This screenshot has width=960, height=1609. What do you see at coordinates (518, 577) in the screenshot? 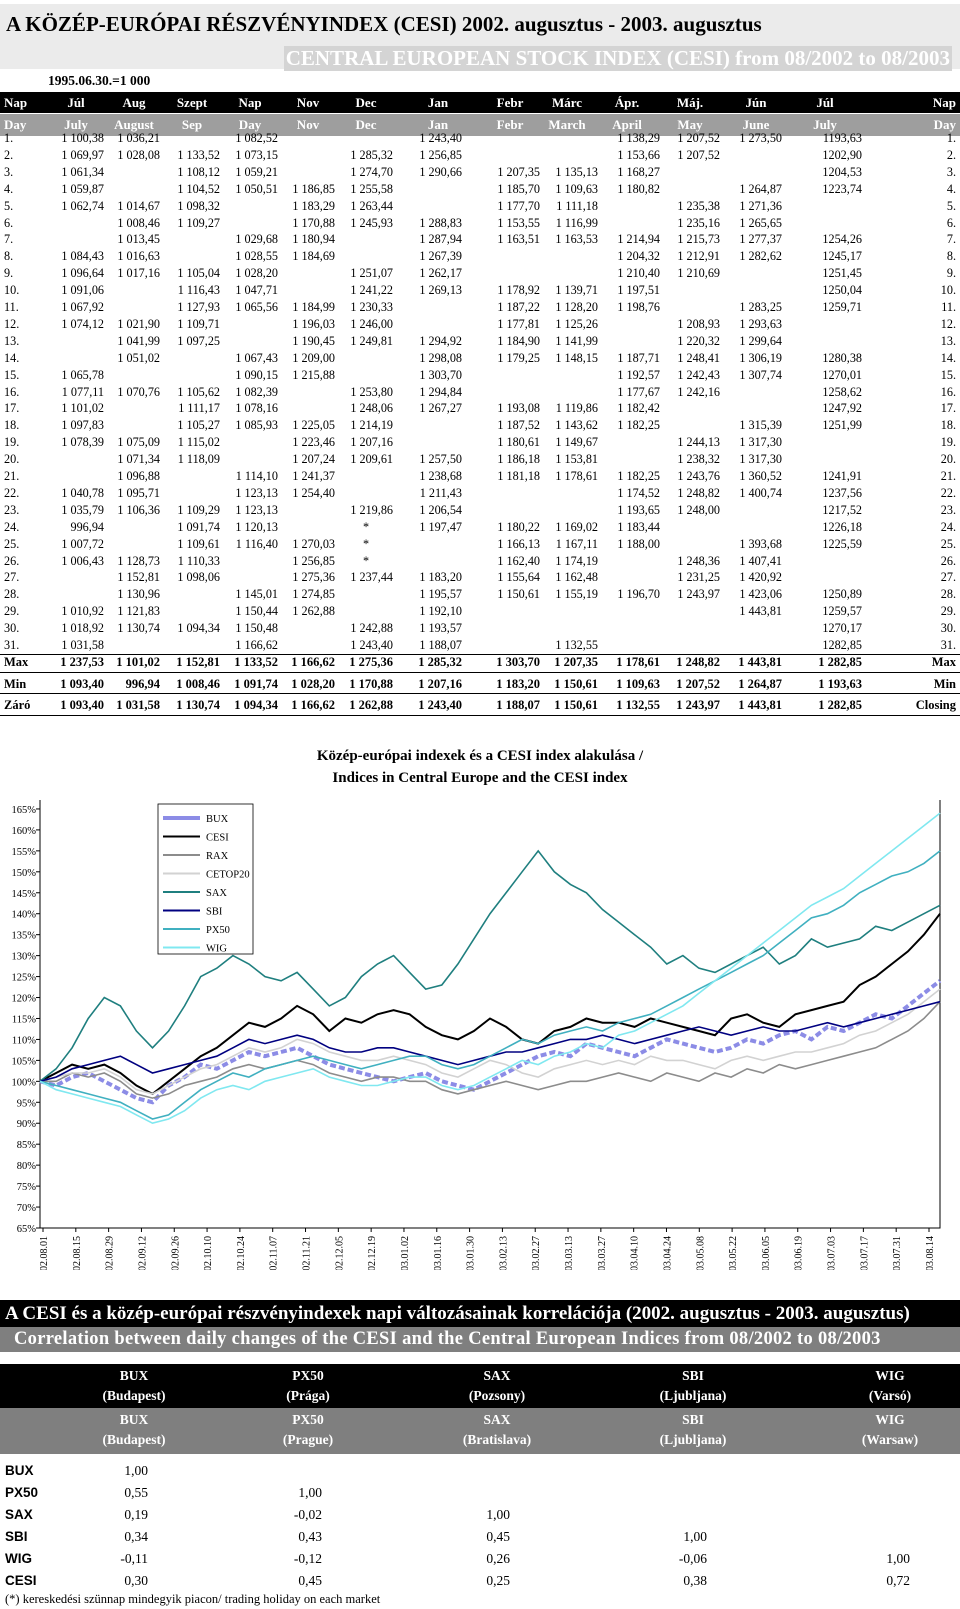
I see `table-cell: 1 155,64` at bounding box center [518, 577].